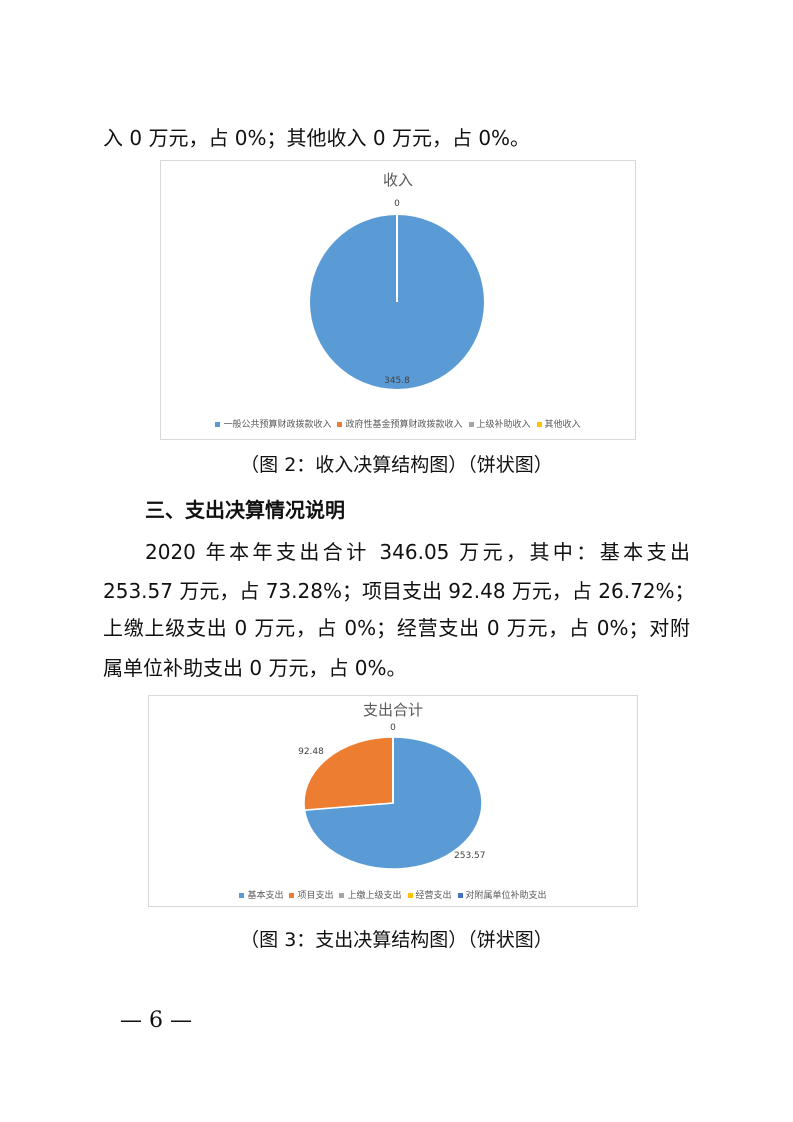 The width and height of the screenshot is (793, 1122). What do you see at coordinates (392, 710) in the screenshot?
I see `chart-title: 支出合计` at bounding box center [392, 710].